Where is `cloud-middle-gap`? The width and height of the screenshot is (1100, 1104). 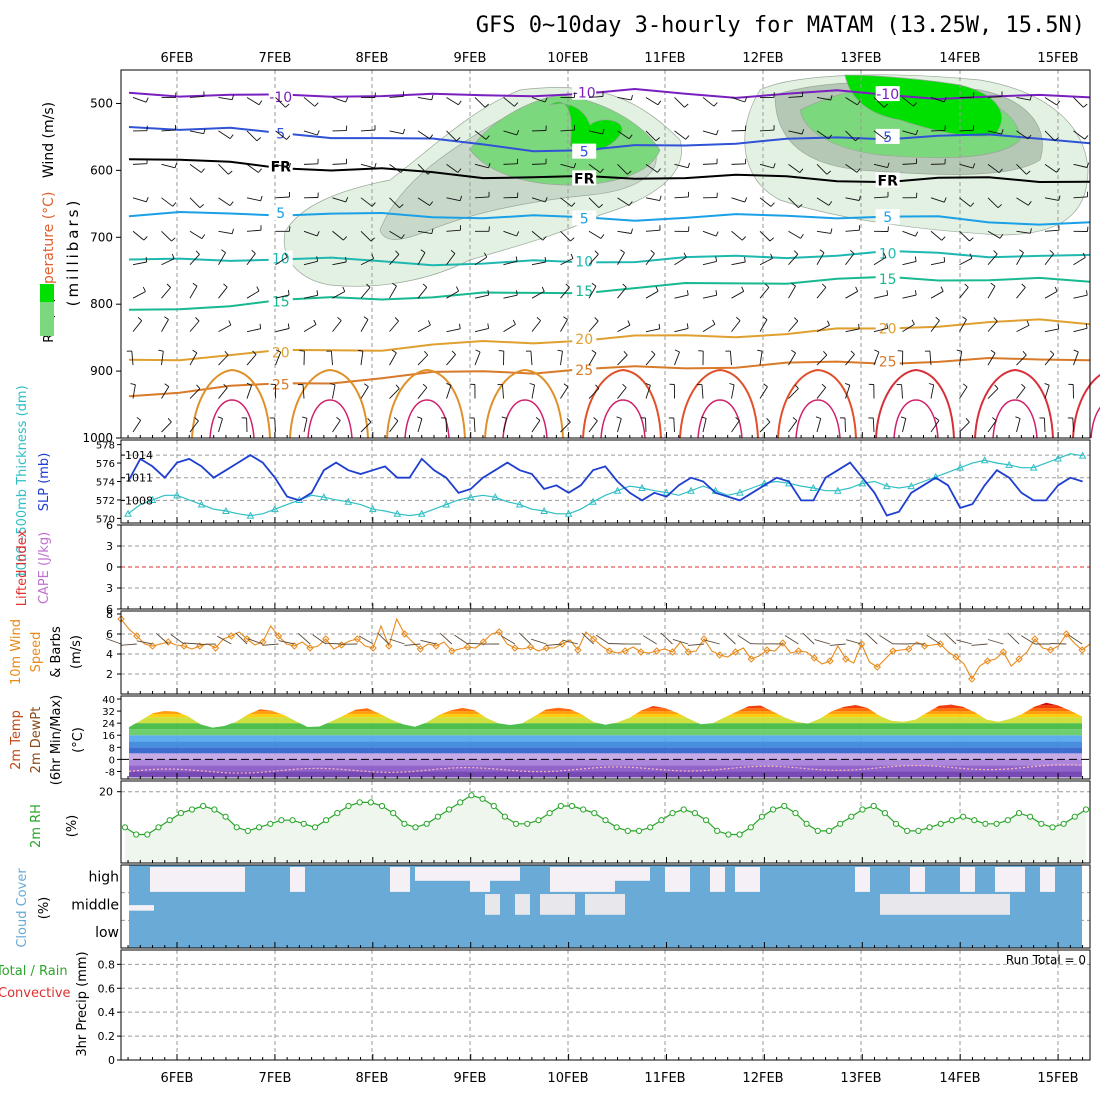
cloud-middle-gap is located at coordinates (141, 908).